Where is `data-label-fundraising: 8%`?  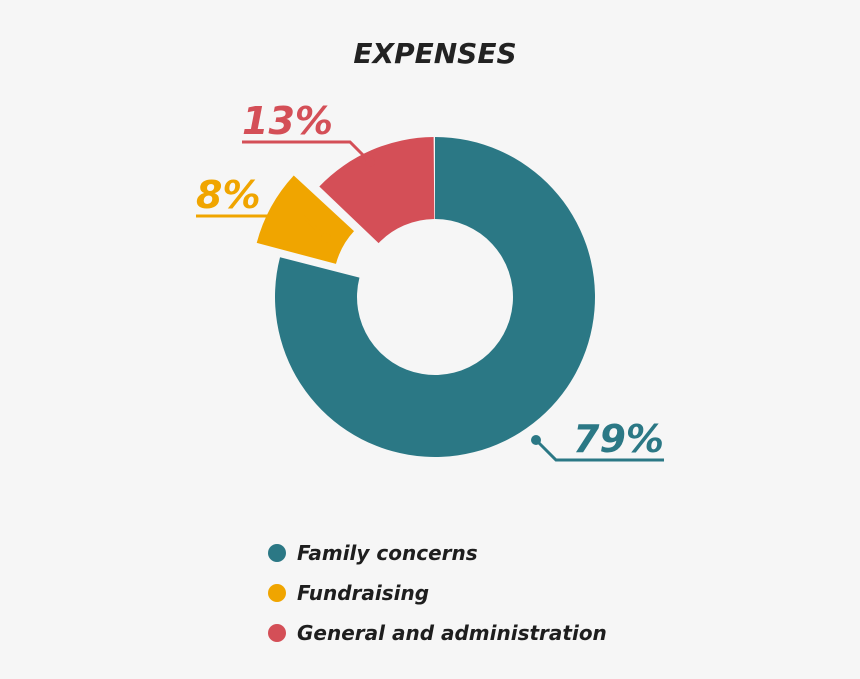
data-label-fundraising: 8% is located at coordinates (228, 195).